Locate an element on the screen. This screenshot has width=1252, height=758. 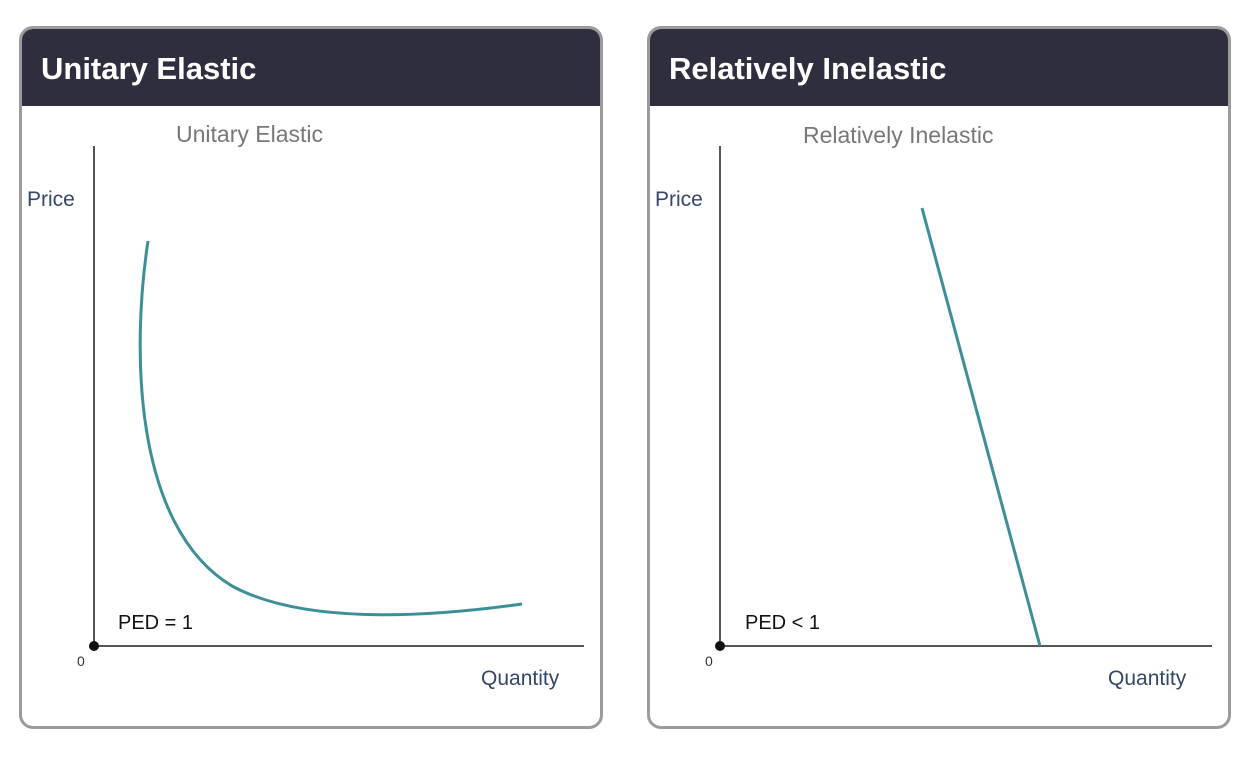
diagram-title: Unitary Elastic is located at coordinates (249, 134).